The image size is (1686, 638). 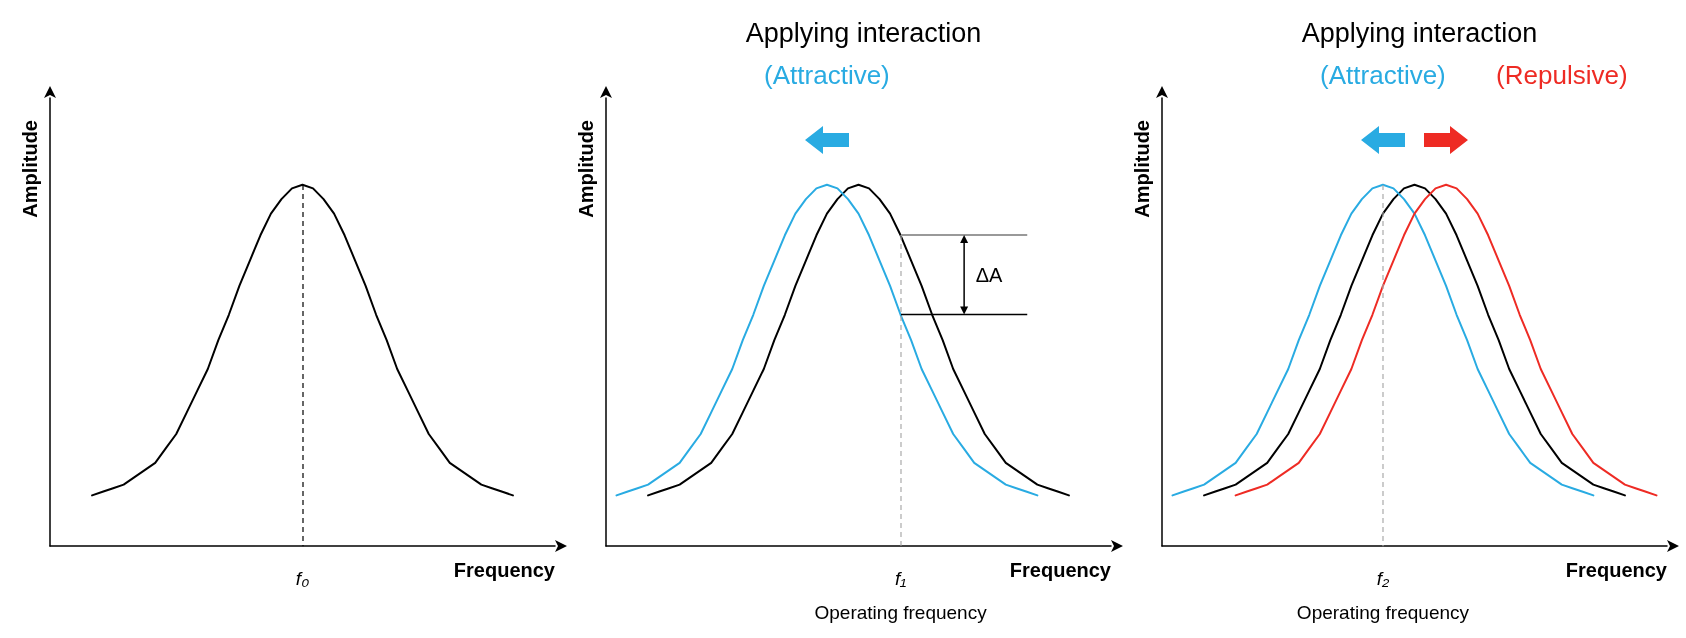 What do you see at coordinates (900, 578) in the screenshot?
I see `text: f₁` at bounding box center [900, 578].